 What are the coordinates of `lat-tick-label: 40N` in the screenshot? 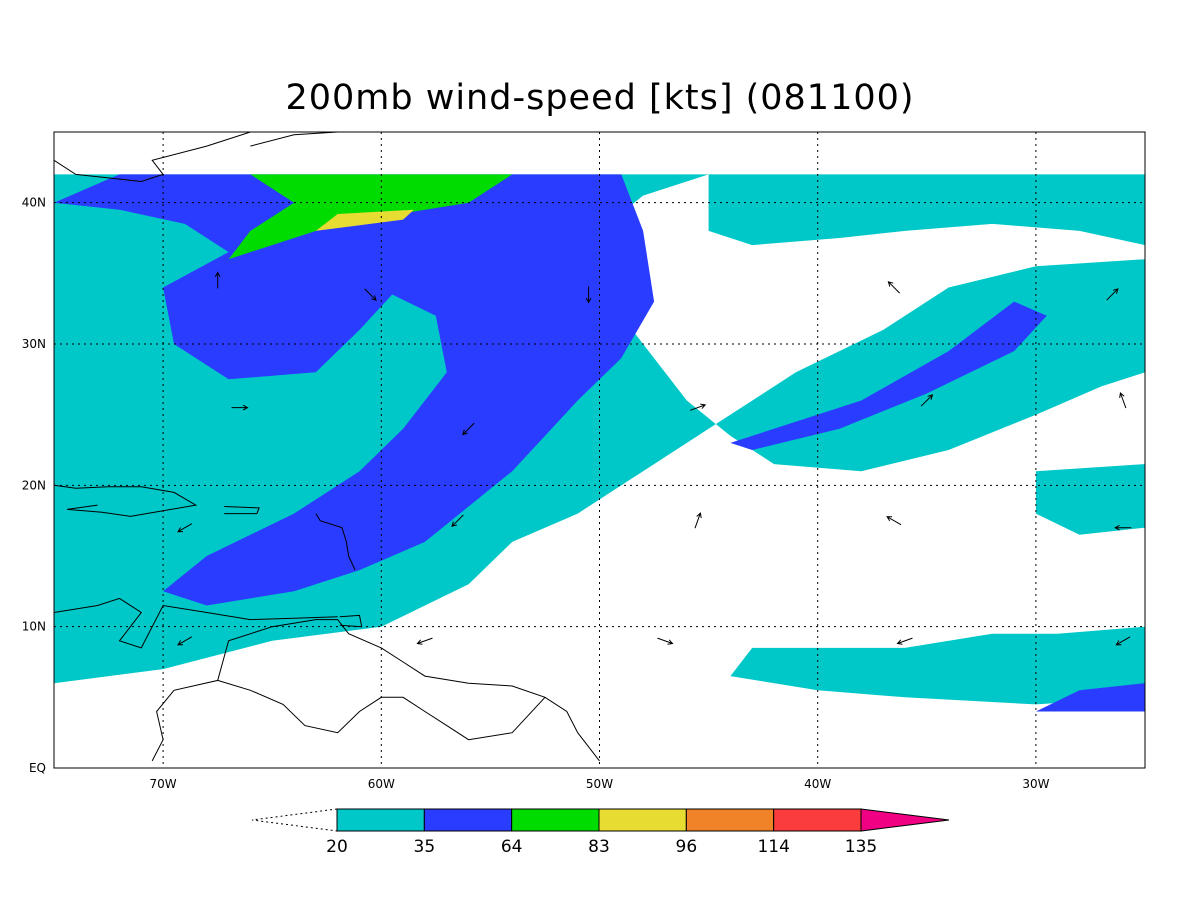 It's located at (34, 203).